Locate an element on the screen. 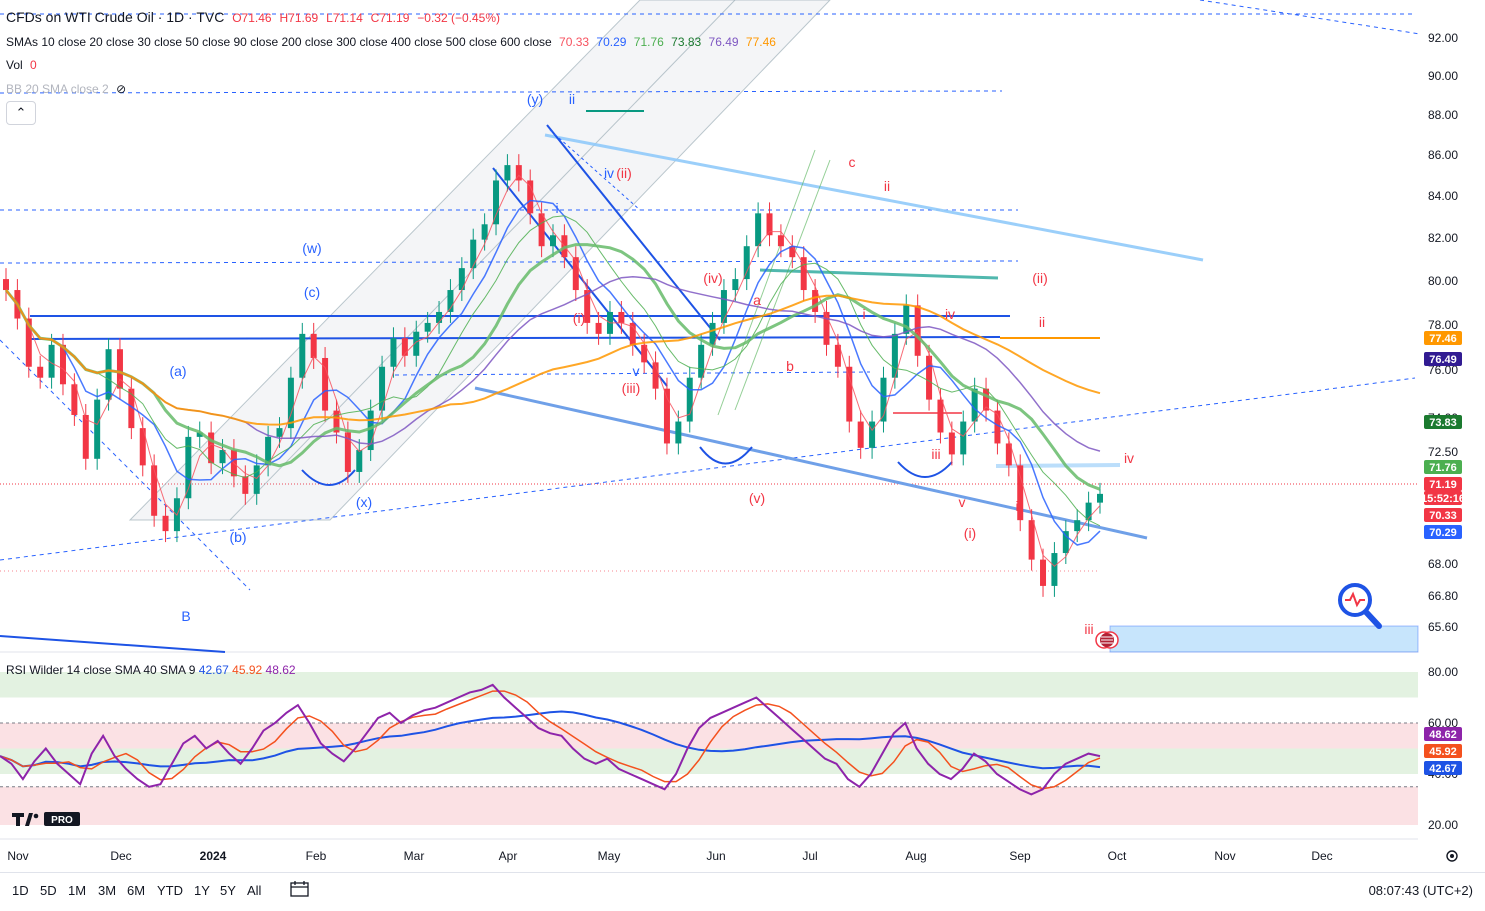 The width and height of the screenshot is (1485, 911). horizontal-dashed is located at coordinates (509, 262).